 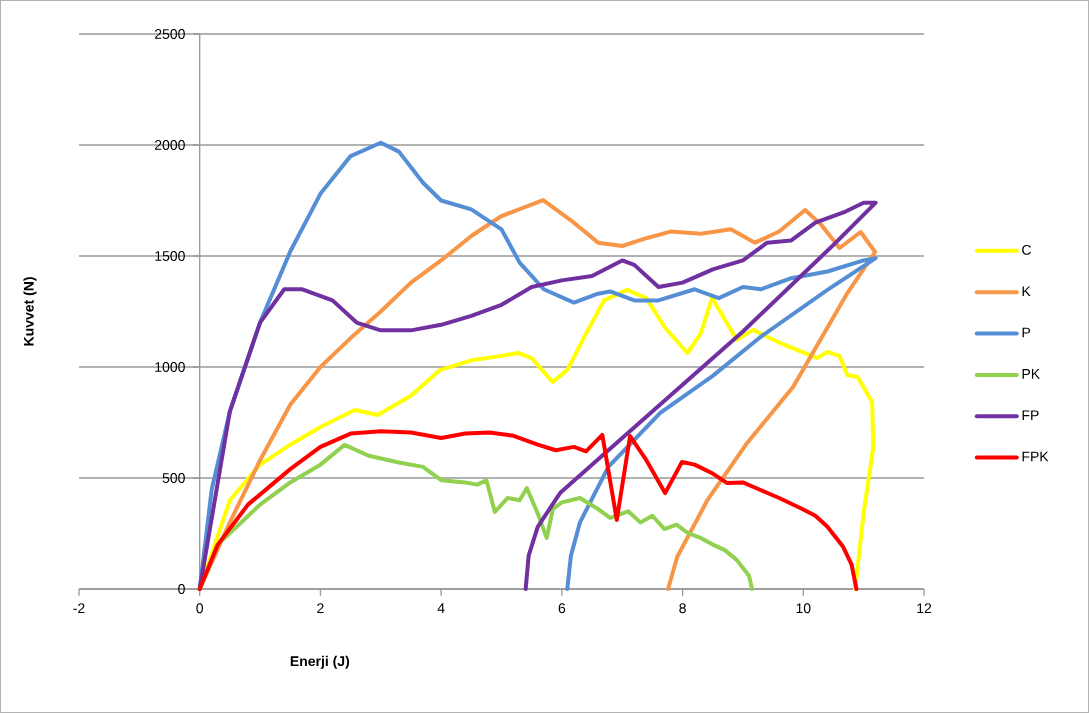 What do you see at coordinates (924, 608) in the screenshot?
I see `x-tick-label: 12` at bounding box center [924, 608].